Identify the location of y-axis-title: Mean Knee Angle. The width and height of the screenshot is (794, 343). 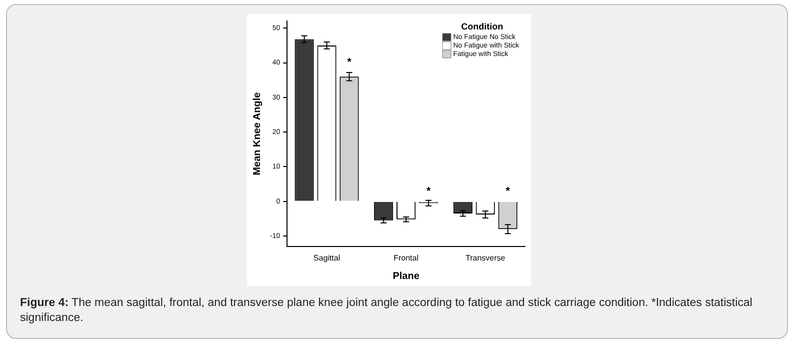
(257, 134).